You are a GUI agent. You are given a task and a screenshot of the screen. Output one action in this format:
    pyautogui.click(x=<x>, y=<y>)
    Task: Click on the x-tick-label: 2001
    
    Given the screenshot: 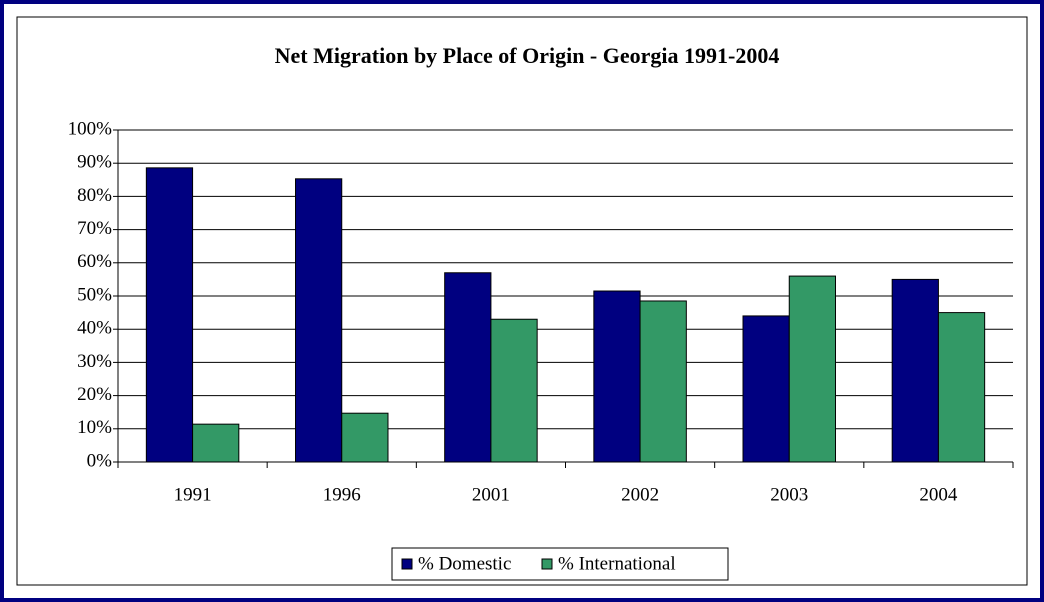 What is the action you would take?
    pyautogui.click(x=491, y=494)
    